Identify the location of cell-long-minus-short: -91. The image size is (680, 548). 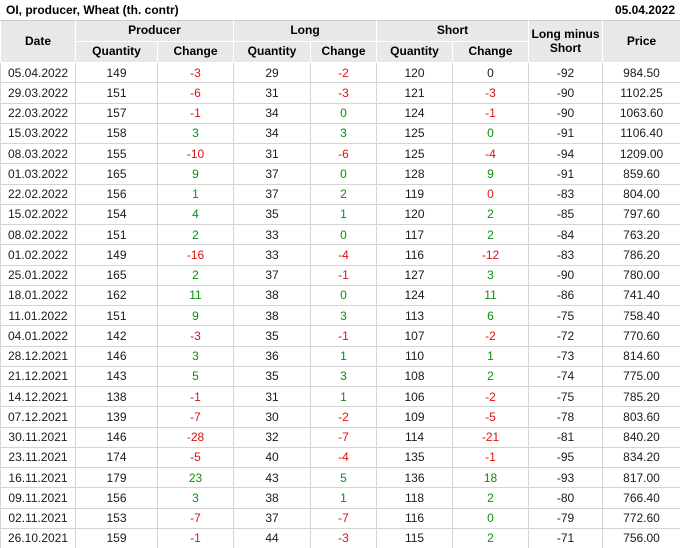
(566, 174).